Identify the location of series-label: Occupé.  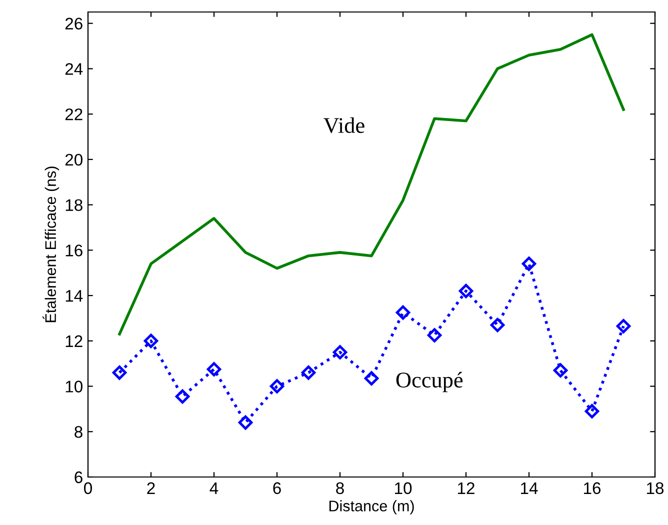
(429, 382).